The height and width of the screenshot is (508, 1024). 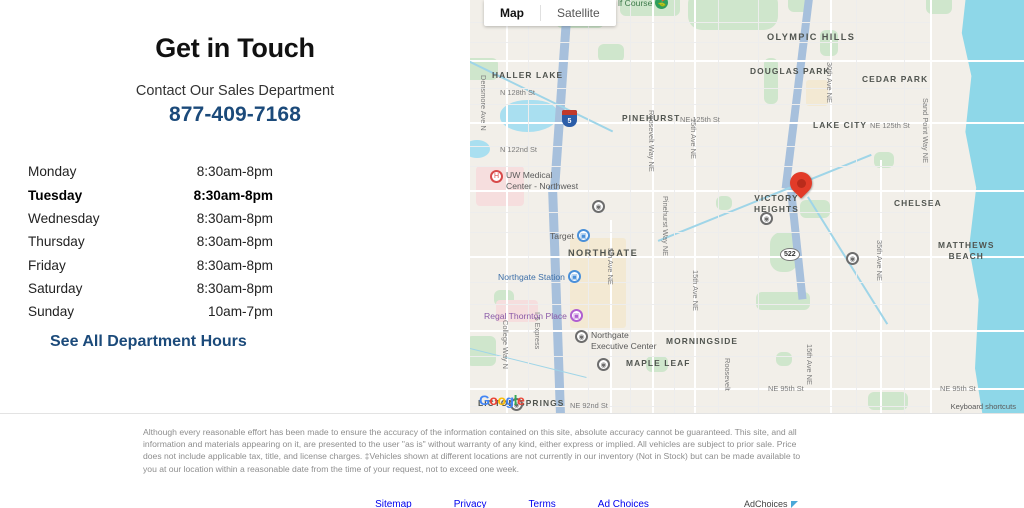 I want to click on map-neighborhood-label: CEDAR PARK, so click(x=895, y=79).